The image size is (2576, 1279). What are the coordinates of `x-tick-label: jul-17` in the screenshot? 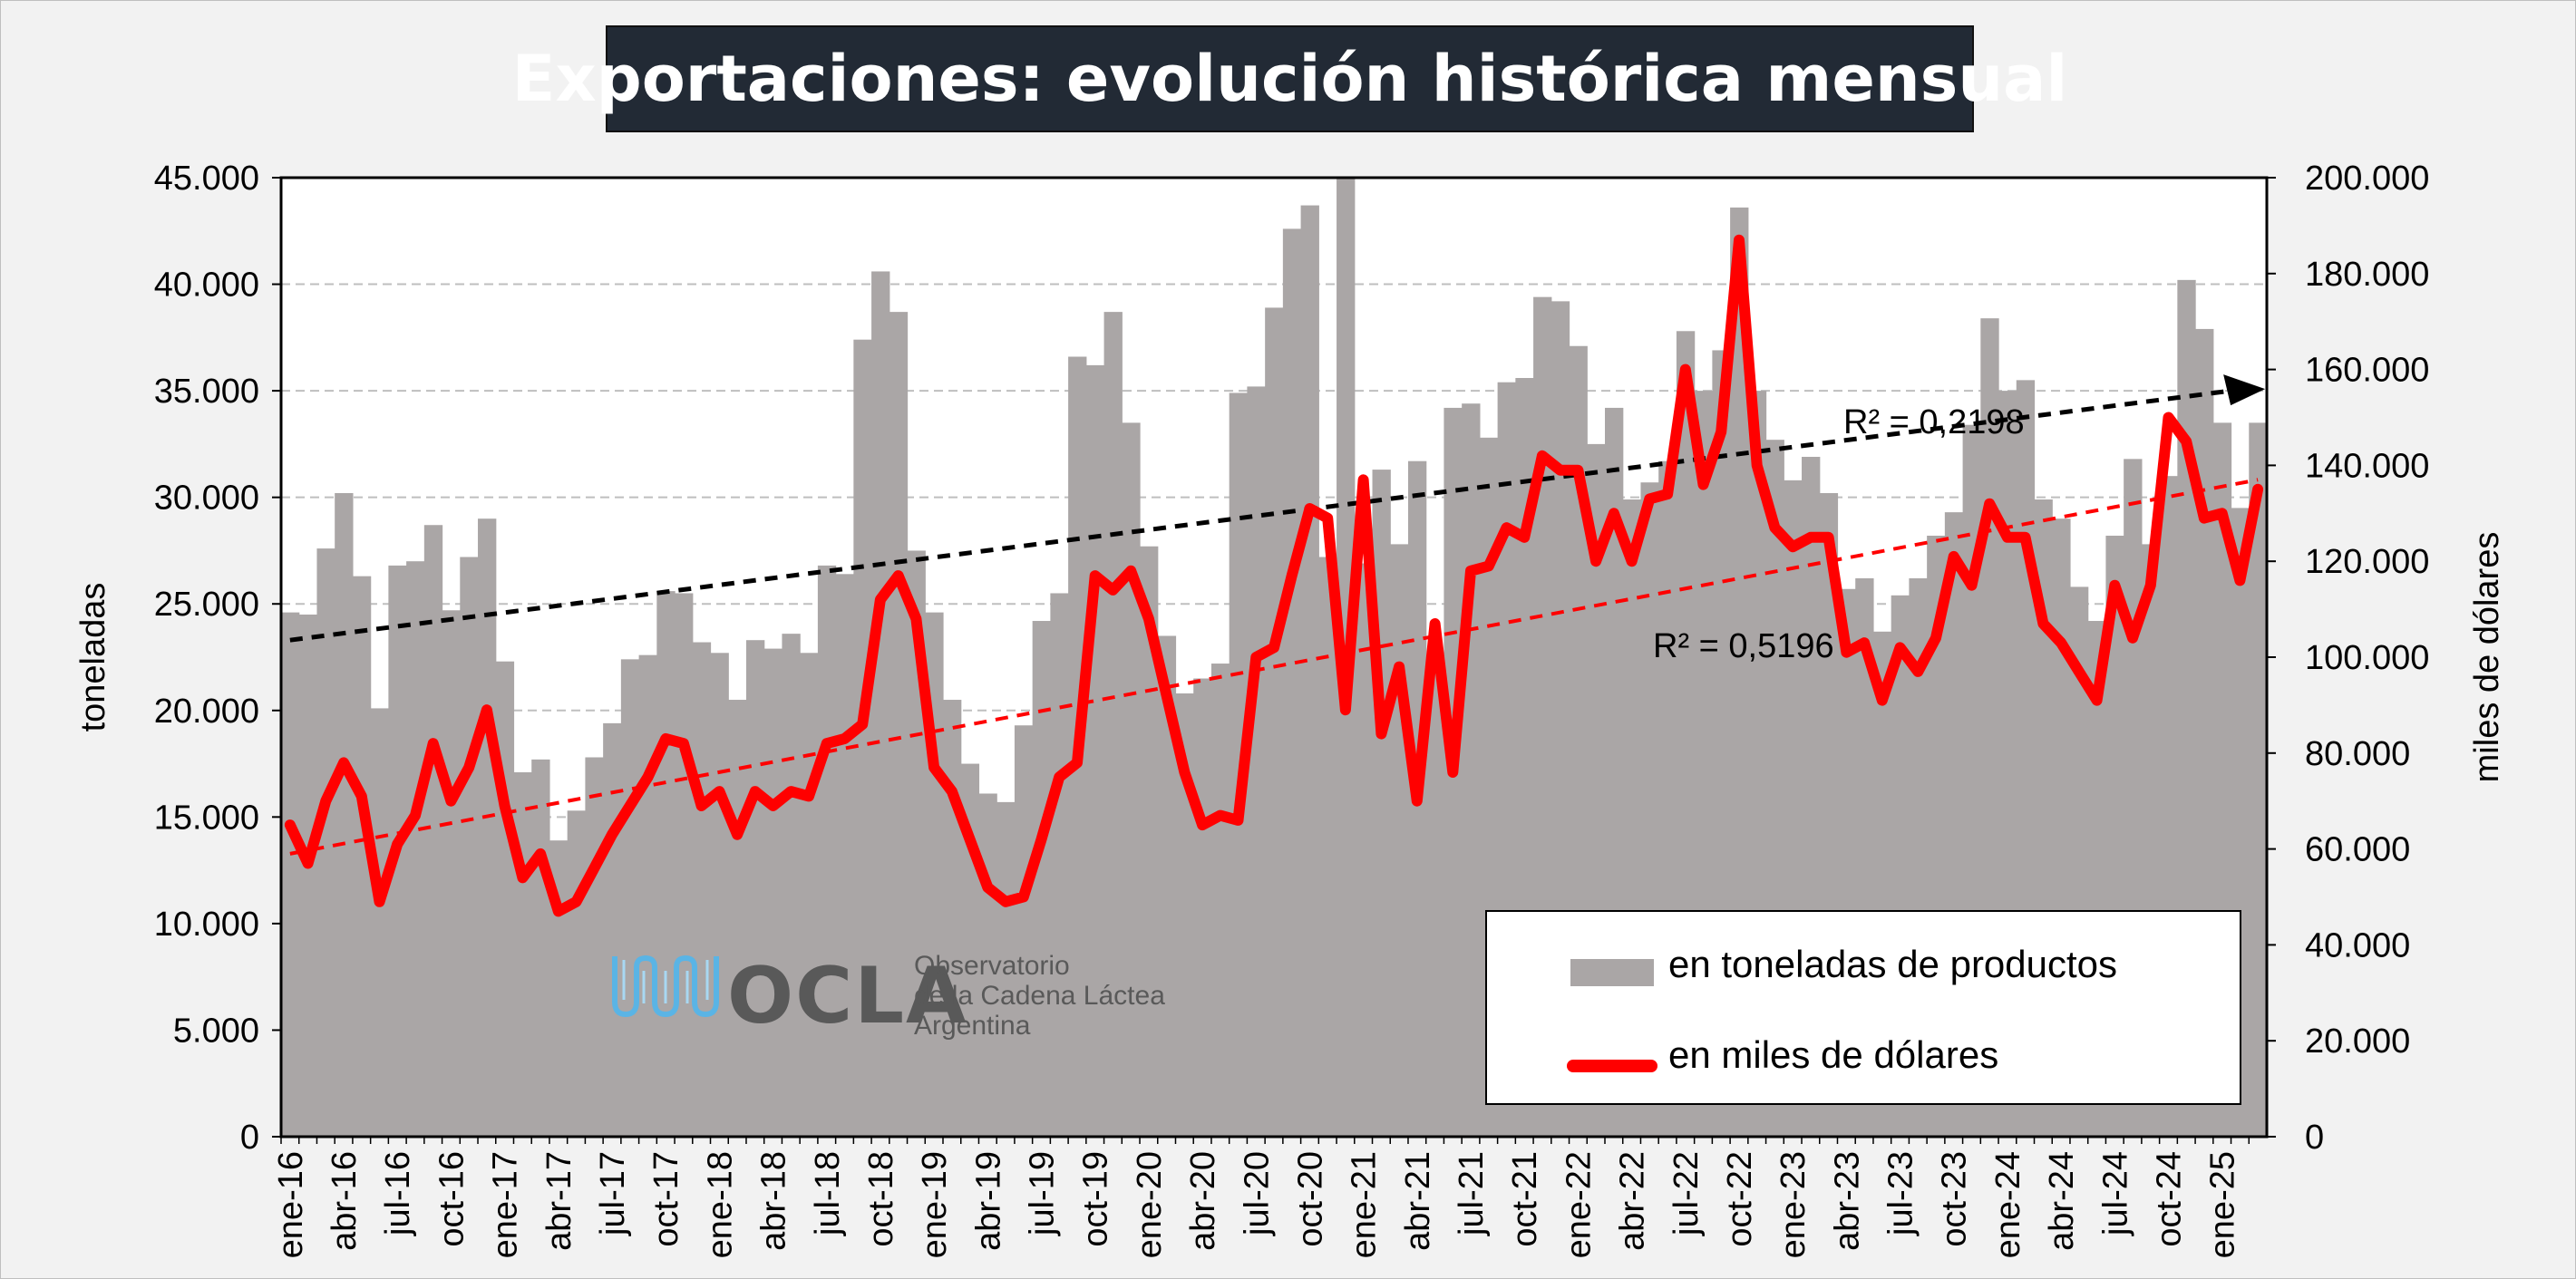 It's located at (613, 1193).